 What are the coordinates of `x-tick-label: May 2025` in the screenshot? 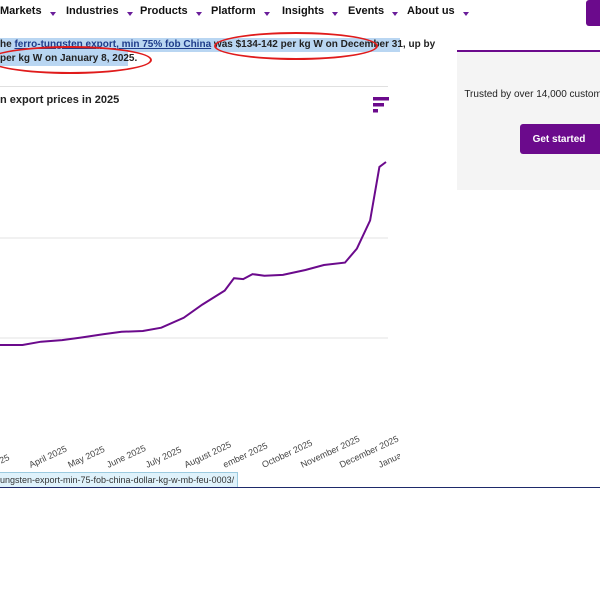 It's located at (86, 457).